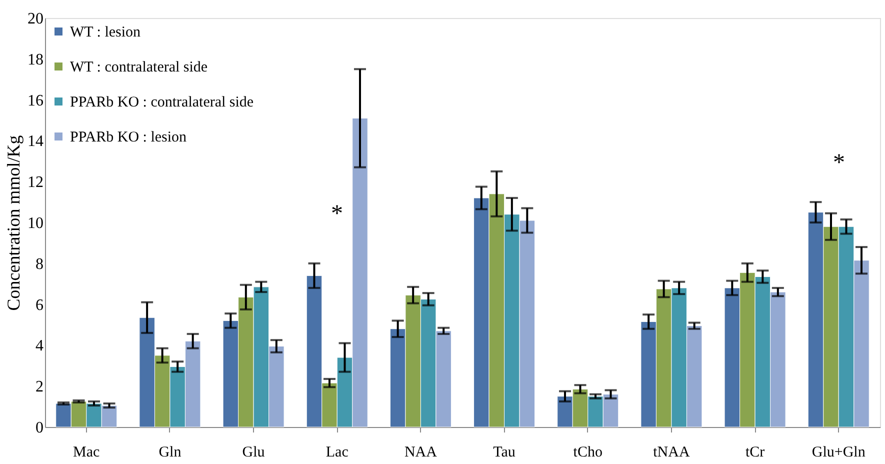 This screenshot has width=885, height=464. What do you see at coordinates (139, 68) in the screenshot?
I see `legend-label: WT : contralateral side` at bounding box center [139, 68].